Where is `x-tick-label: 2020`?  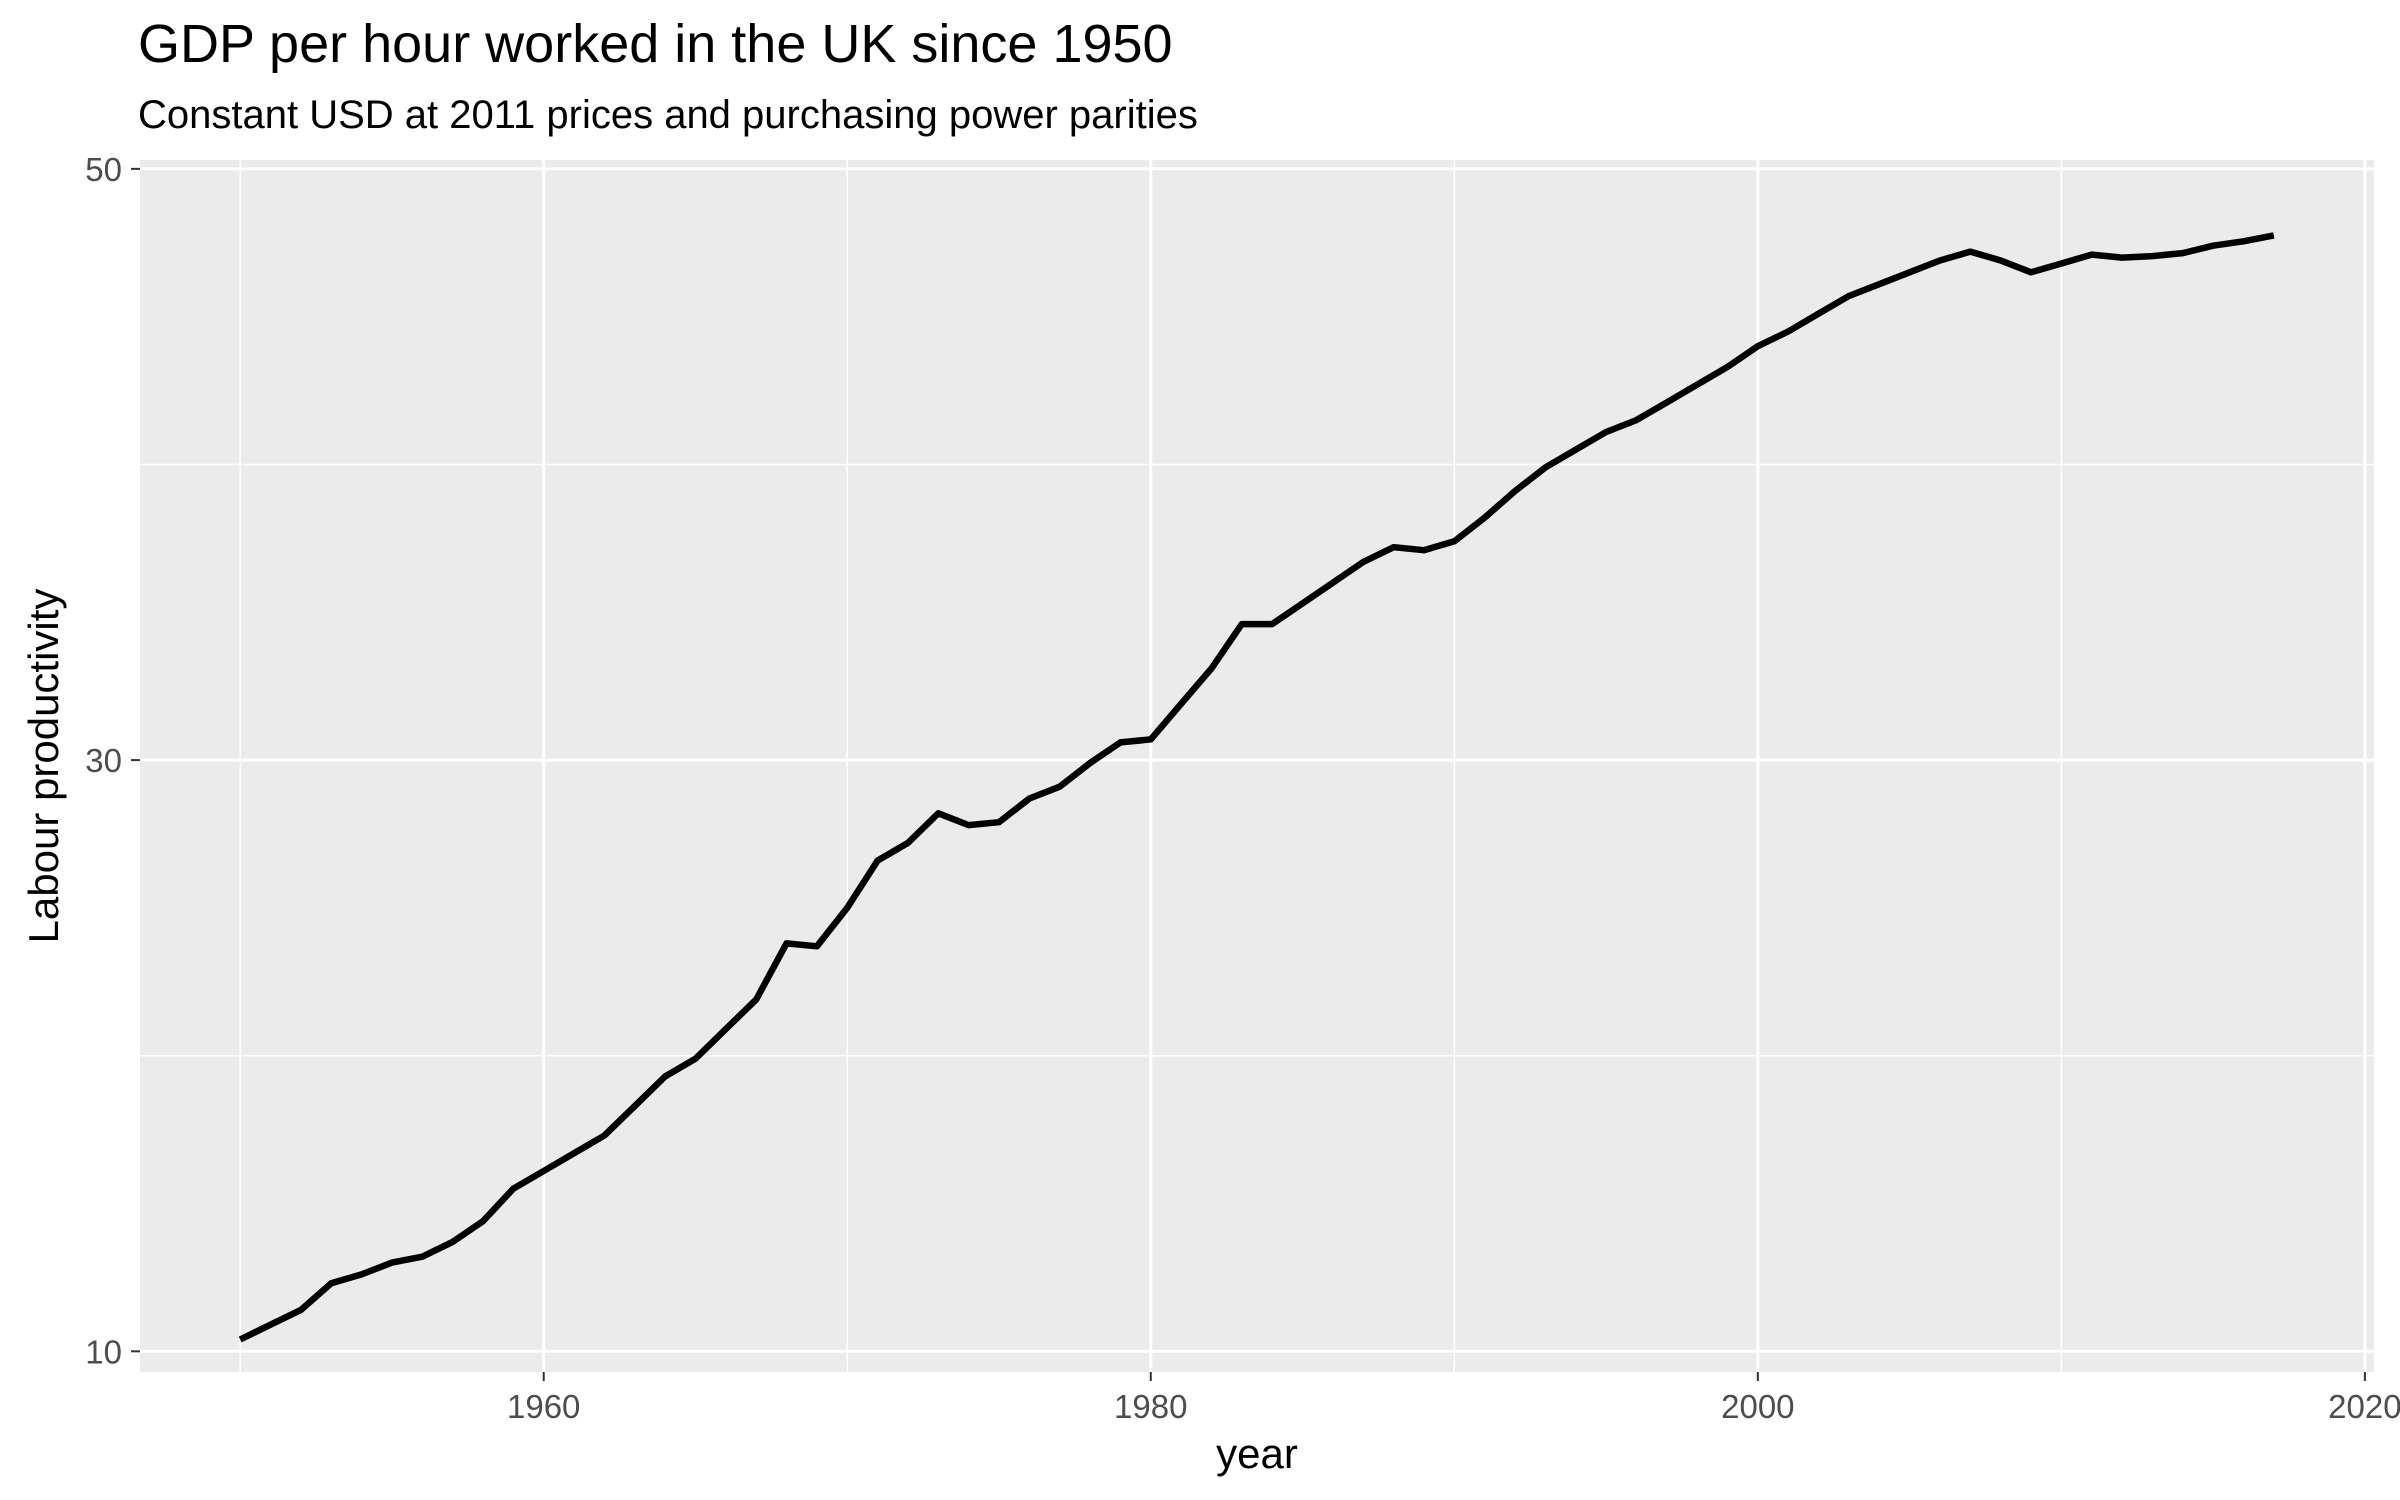 x-tick-label: 2020 is located at coordinates (2364, 1406).